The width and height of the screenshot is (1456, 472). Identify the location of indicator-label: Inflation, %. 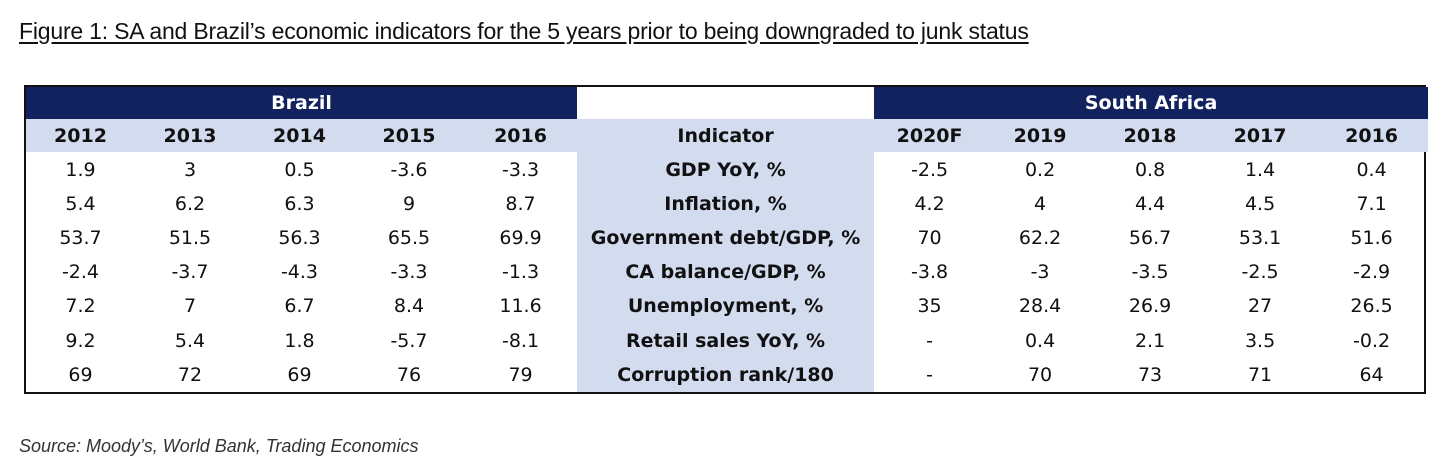
(726, 203).